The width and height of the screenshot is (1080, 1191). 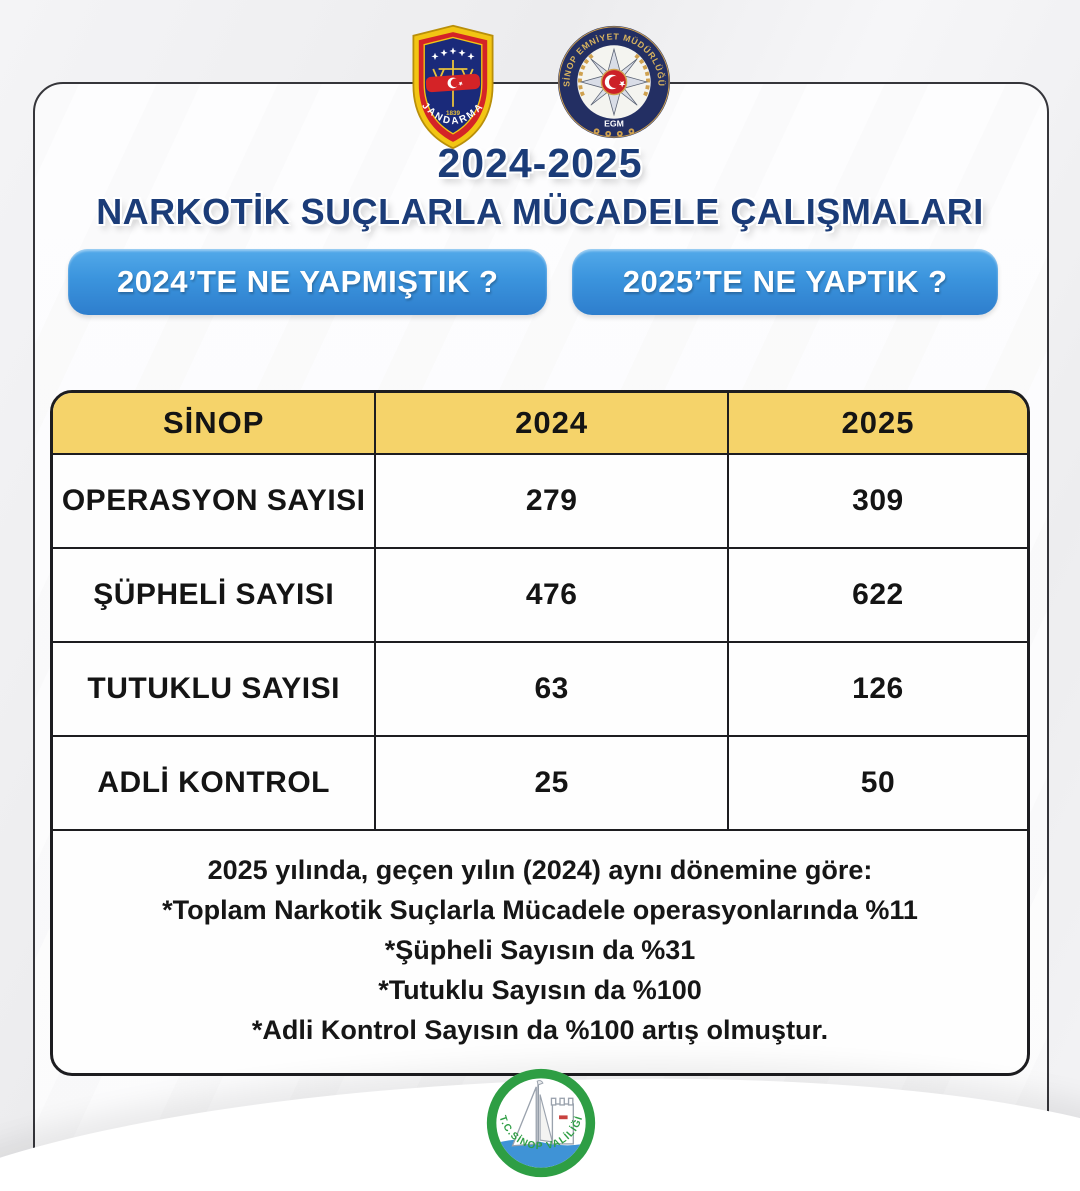 I want to click on row-label: TUTUKLU SAYISI, so click(x=215, y=689).